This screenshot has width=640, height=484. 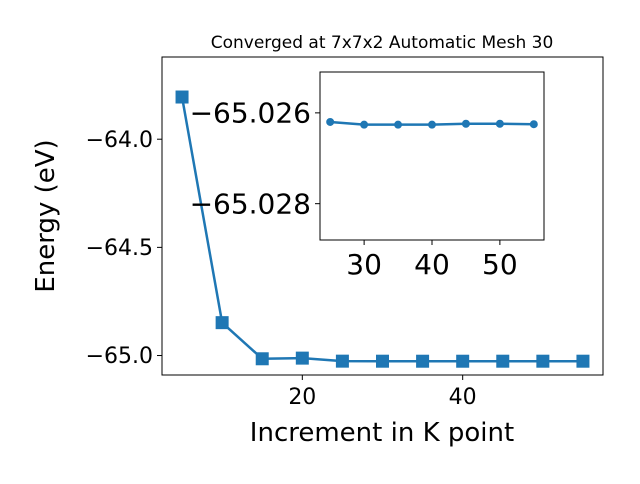 What do you see at coordinates (302, 397) in the screenshot?
I see `main-x-tick-label: 20` at bounding box center [302, 397].